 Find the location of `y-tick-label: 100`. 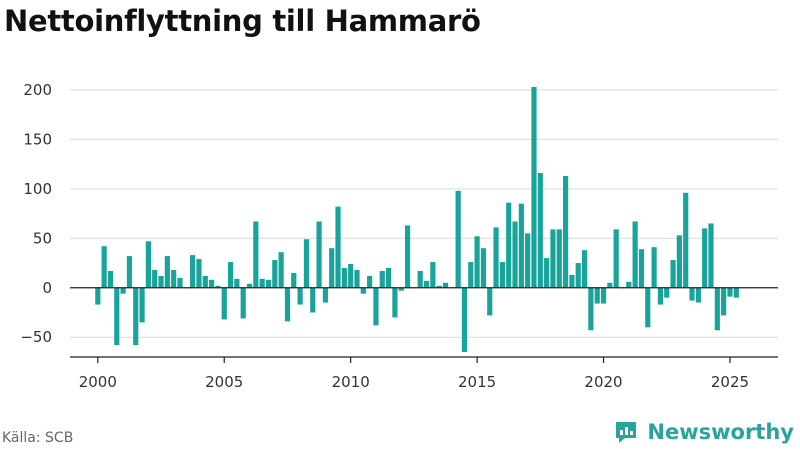

y-tick-label: 100 is located at coordinates (37, 189).